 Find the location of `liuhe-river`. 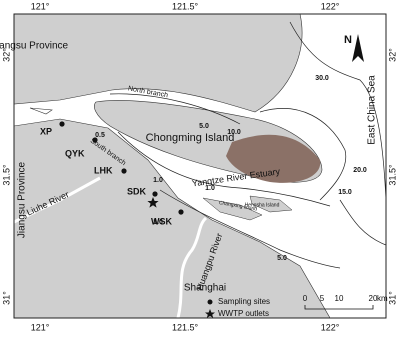

liuhe-river is located at coordinates (57, 200).